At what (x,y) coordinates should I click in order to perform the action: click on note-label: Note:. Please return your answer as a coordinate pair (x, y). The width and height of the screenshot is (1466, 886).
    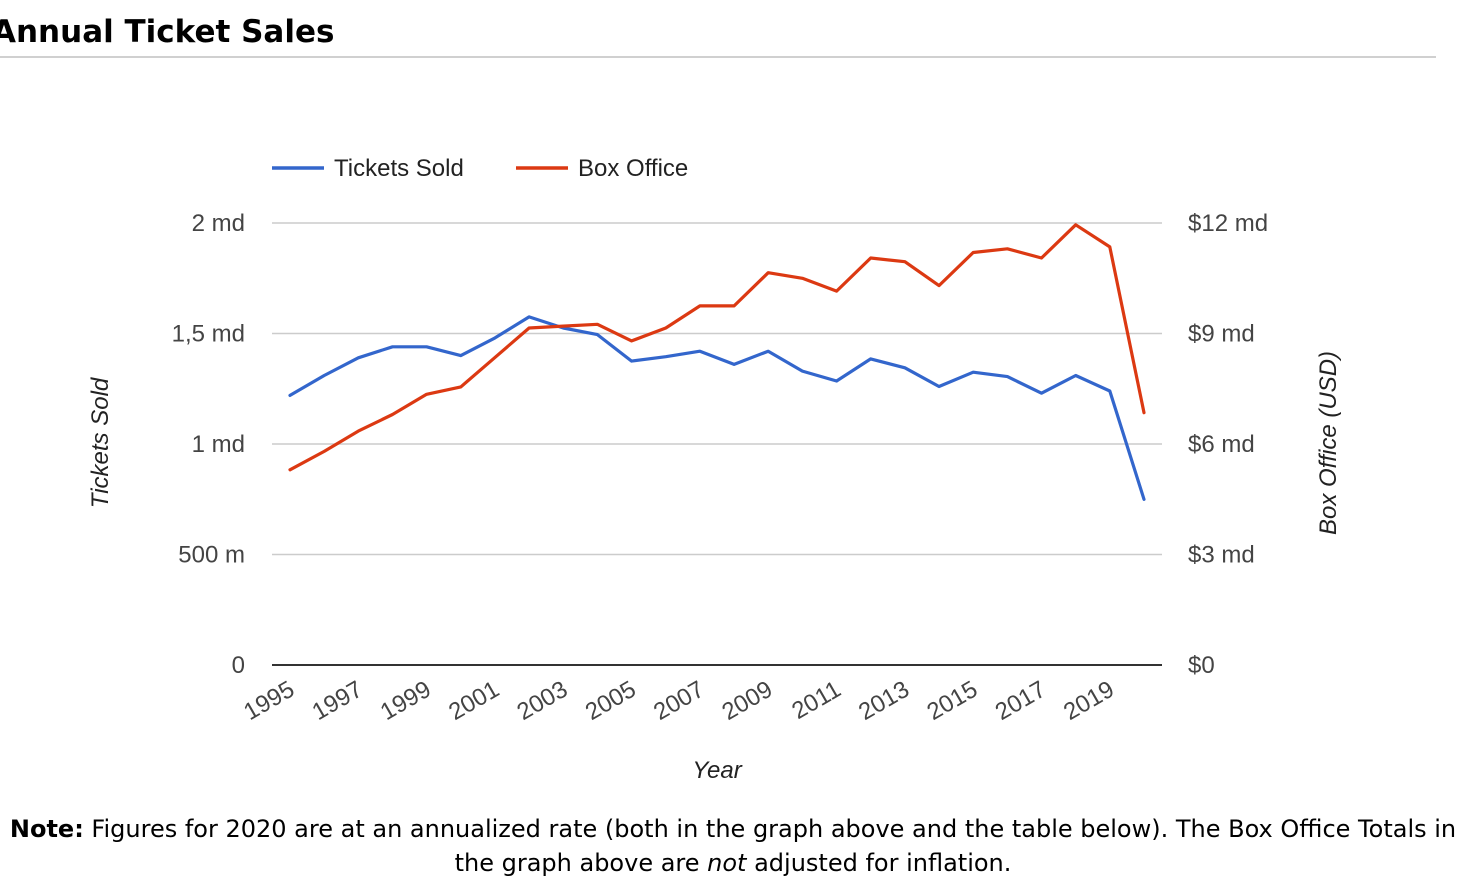
    Looking at the image, I should click on (46, 829).